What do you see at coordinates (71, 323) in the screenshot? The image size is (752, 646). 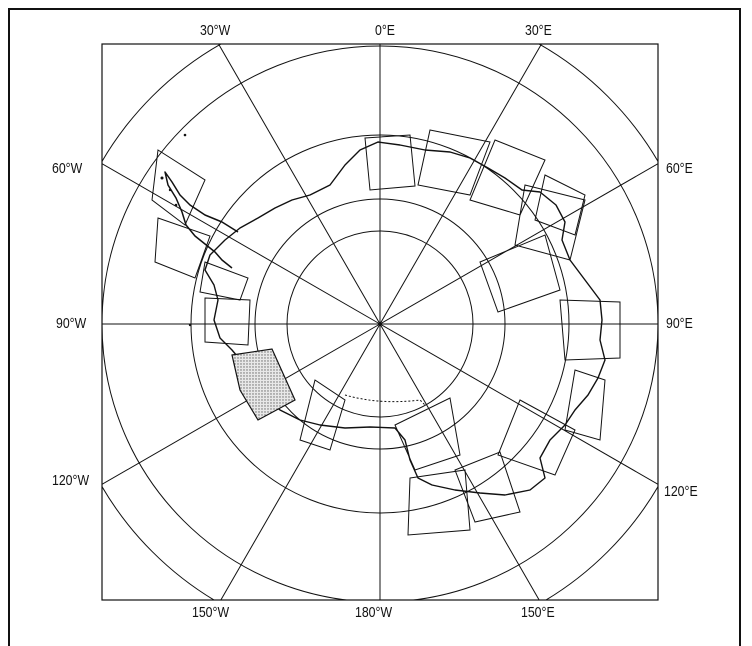 I see `label-90w: 90°W` at bounding box center [71, 323].